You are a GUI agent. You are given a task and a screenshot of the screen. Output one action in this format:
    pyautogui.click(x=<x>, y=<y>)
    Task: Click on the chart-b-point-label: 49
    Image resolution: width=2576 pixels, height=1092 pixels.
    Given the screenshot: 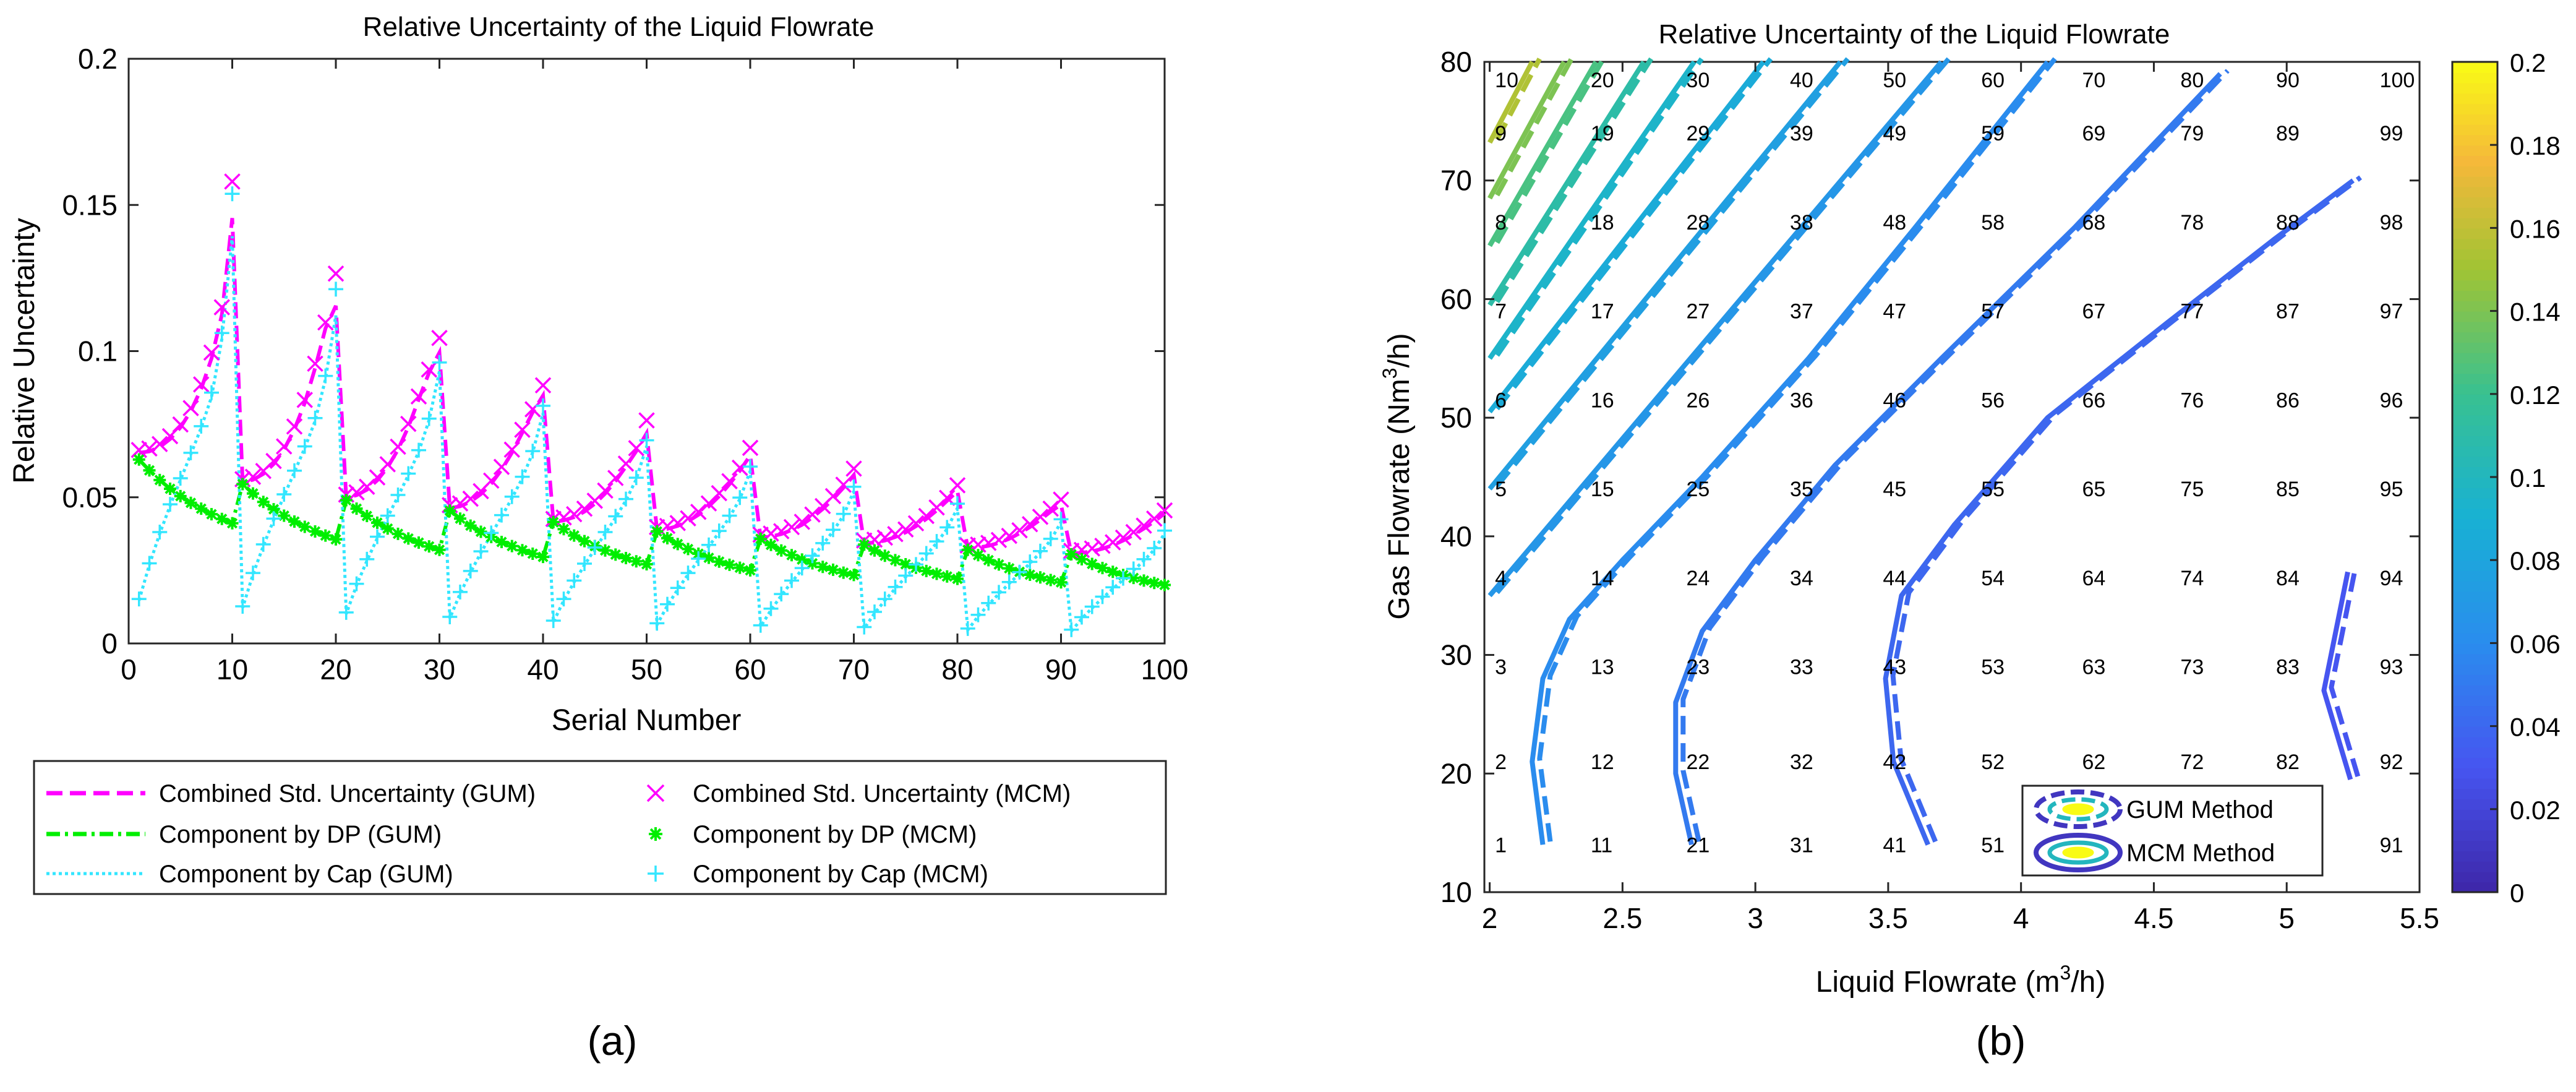 What is the action you would take?
    pyautogui.click(x=1894, y=133)
    